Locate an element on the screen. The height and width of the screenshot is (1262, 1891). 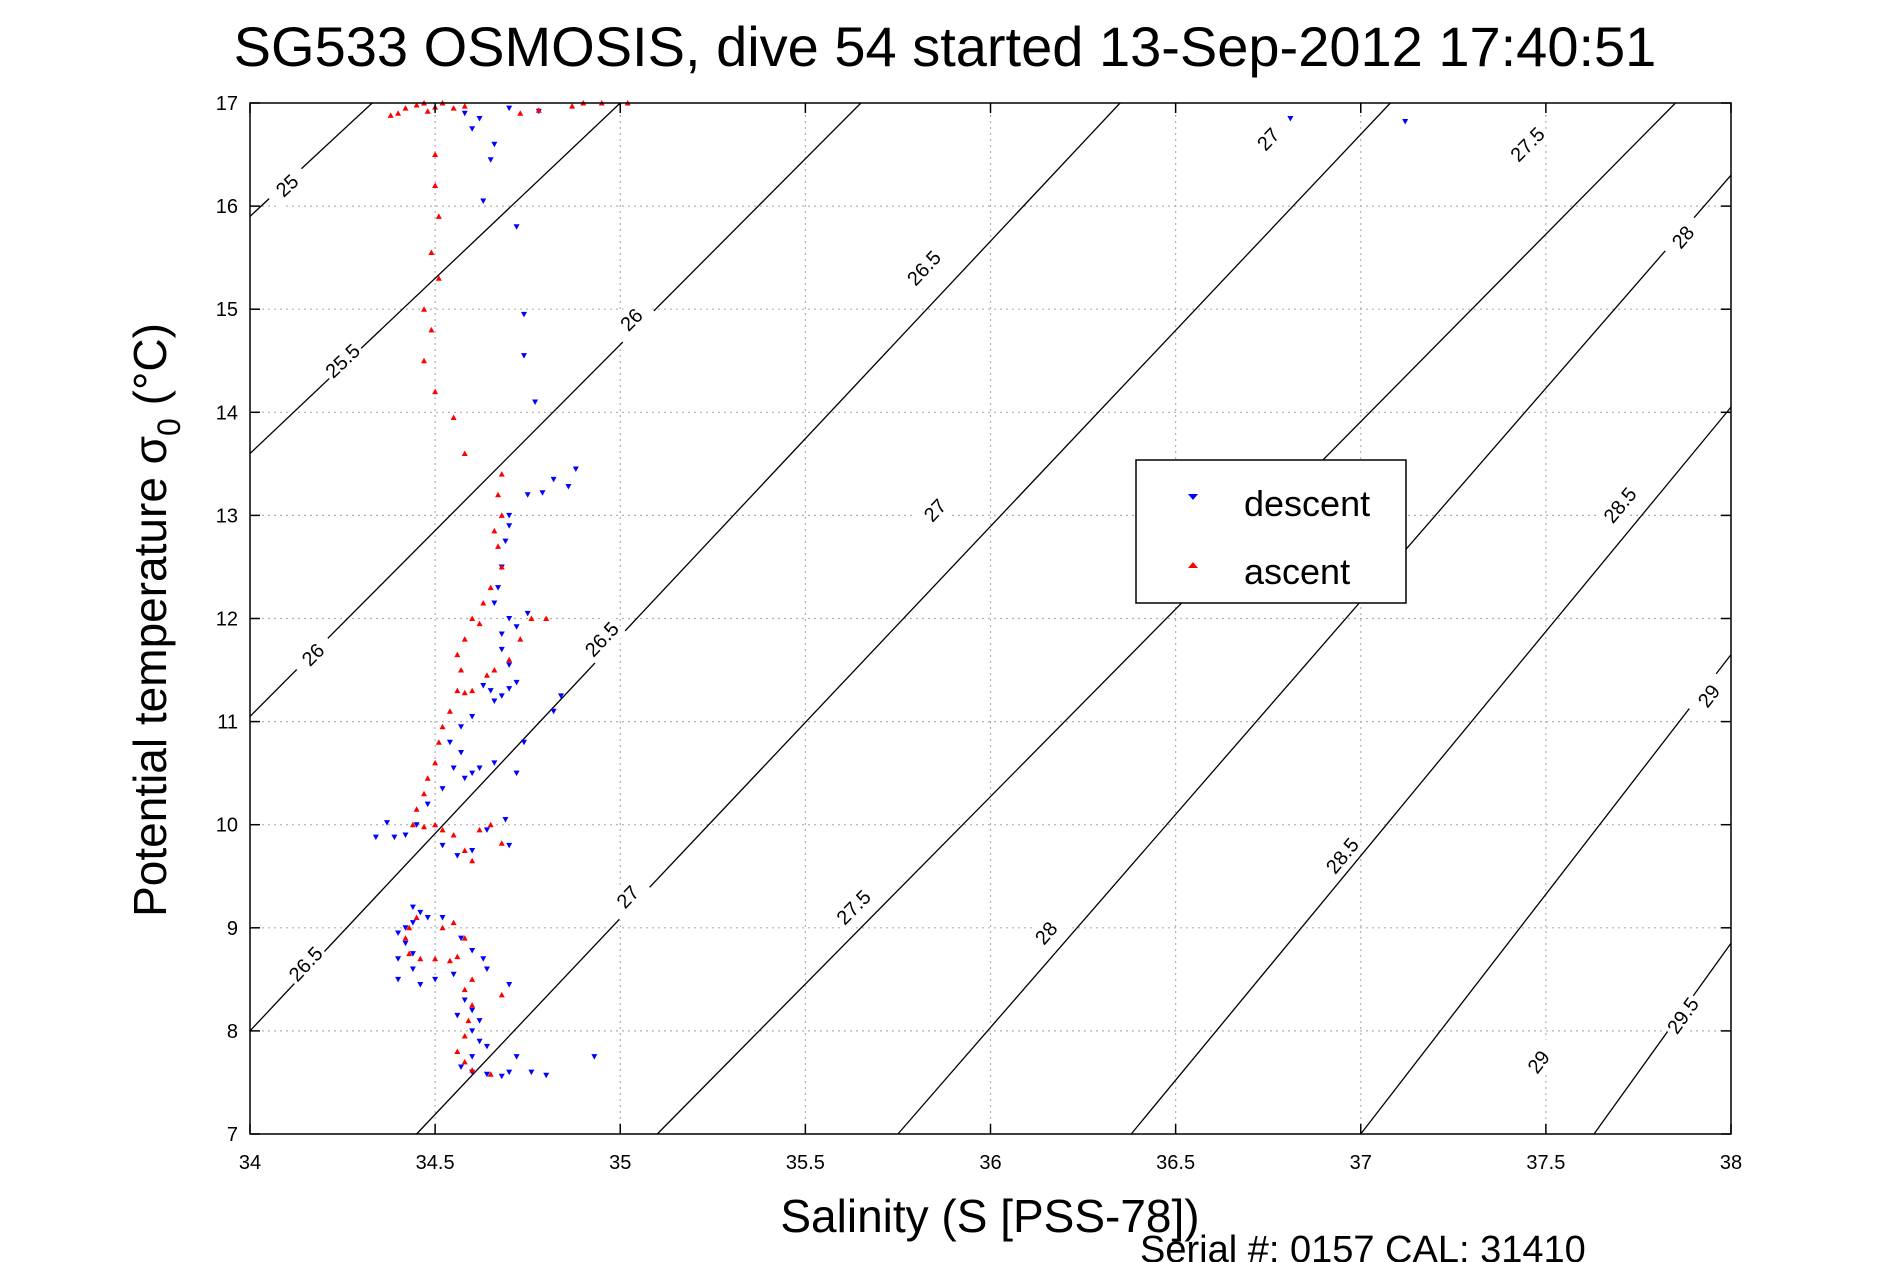
y-tick-label: 12 is located at coordinates (227, 620).